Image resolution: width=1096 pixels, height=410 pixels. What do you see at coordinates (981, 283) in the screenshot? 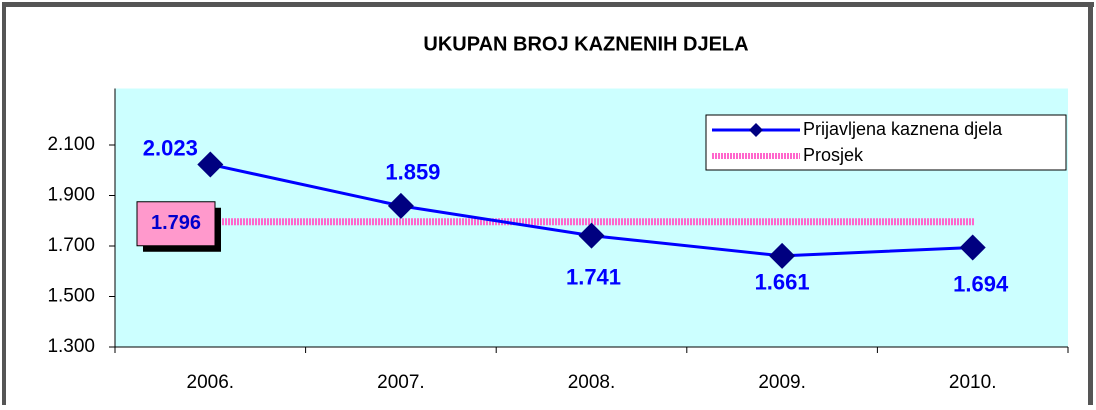
I see `data-label: 1.694` at bounding box center [981, 283].